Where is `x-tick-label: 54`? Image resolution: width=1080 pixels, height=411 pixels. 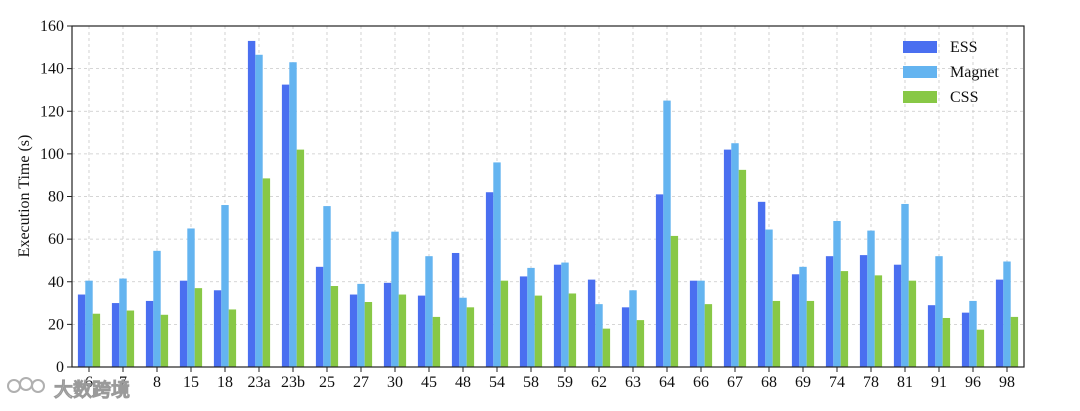
x-tick-label: 54 is located at coordinates (497, 382).